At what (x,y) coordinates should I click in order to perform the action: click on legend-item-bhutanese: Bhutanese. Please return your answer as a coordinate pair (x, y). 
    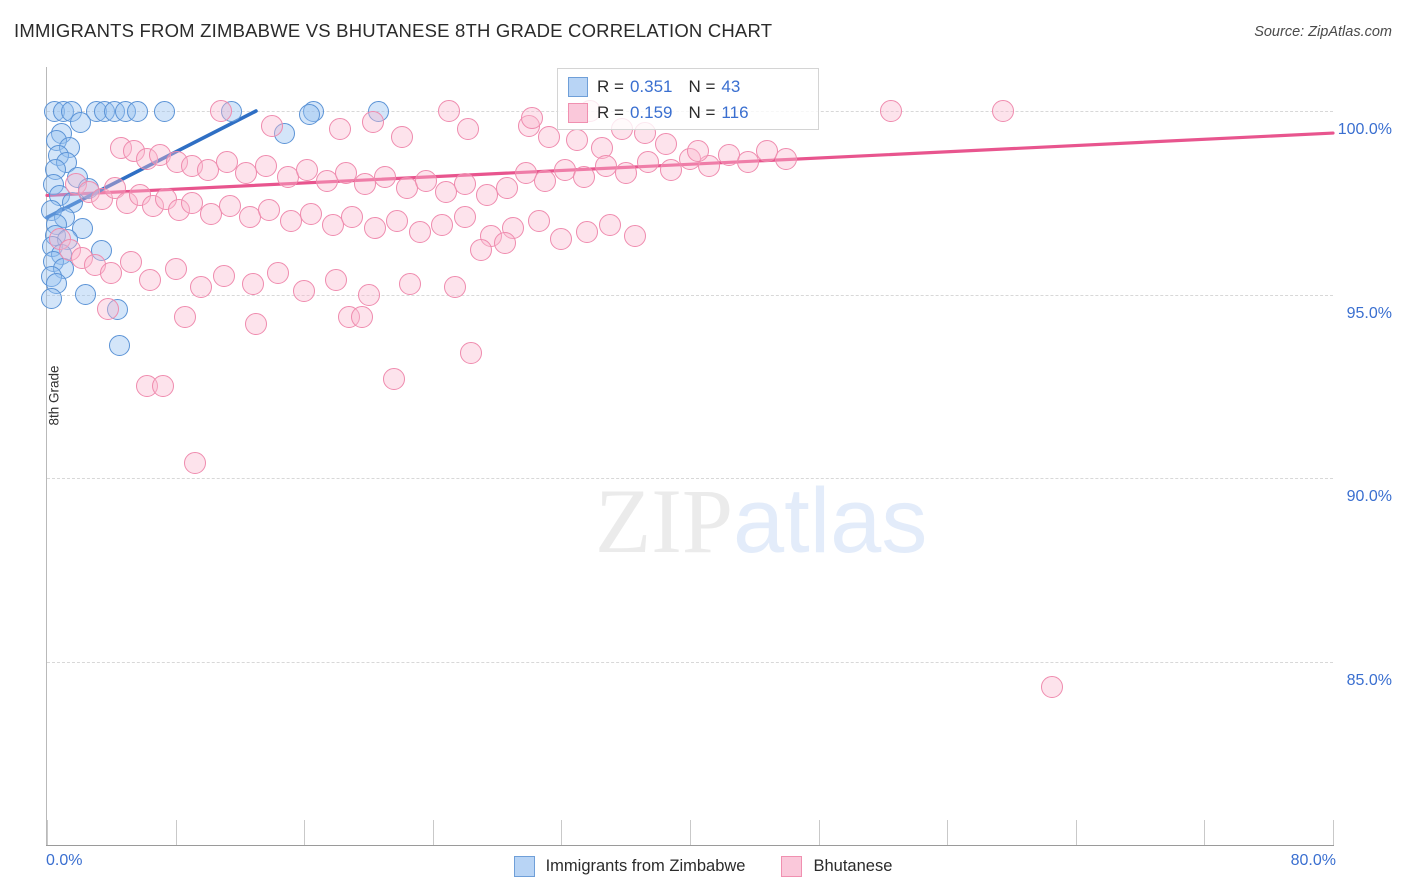
    Looking at the image, I should click on (837, 866).